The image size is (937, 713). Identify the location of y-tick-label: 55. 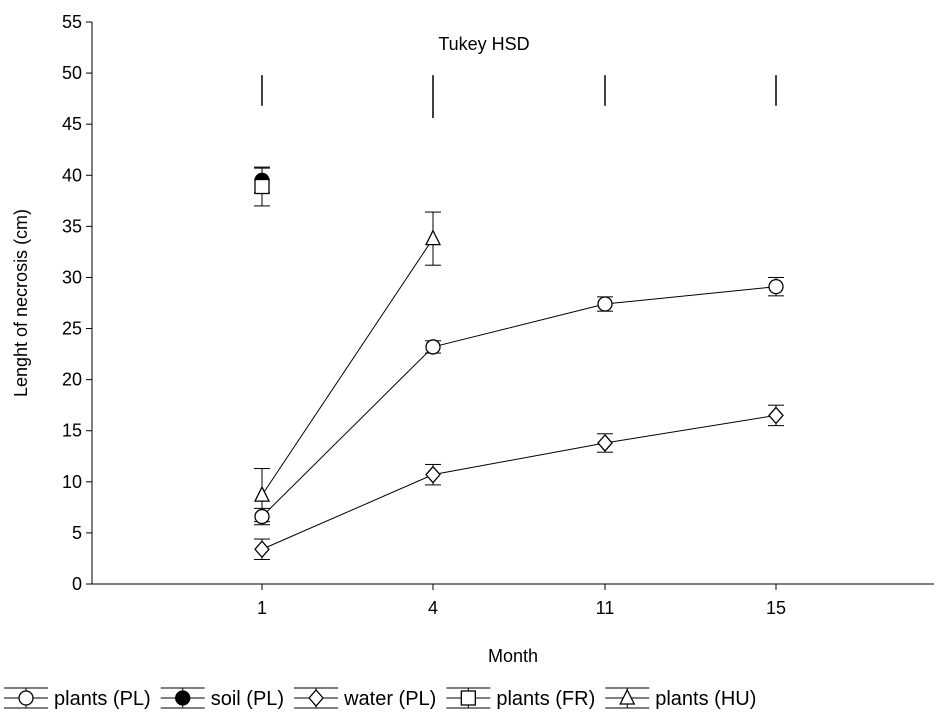
(72, 22).